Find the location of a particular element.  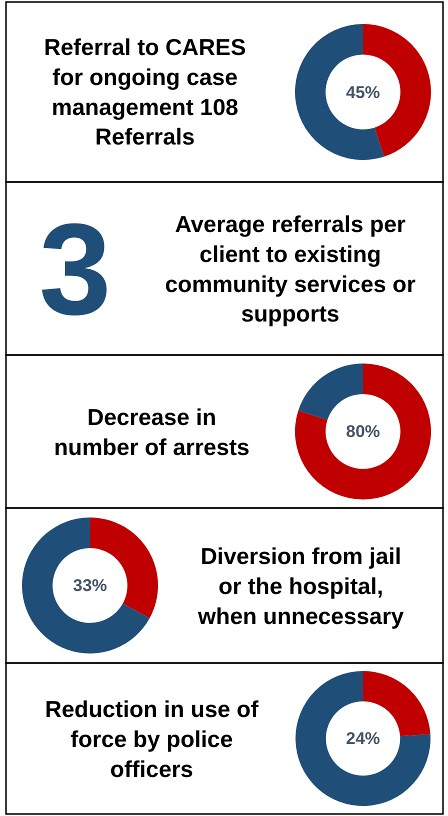

text: 24% is located at coordinates (363, 738).